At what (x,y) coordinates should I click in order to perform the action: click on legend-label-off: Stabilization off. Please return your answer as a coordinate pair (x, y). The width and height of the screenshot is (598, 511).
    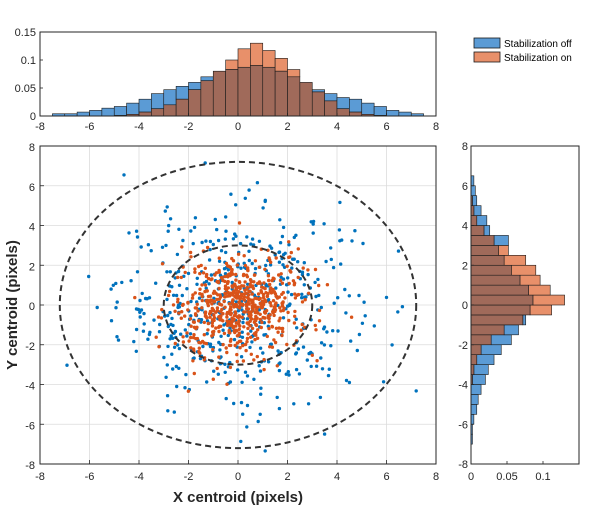
    Looking at the image, I should click on (538, 44).